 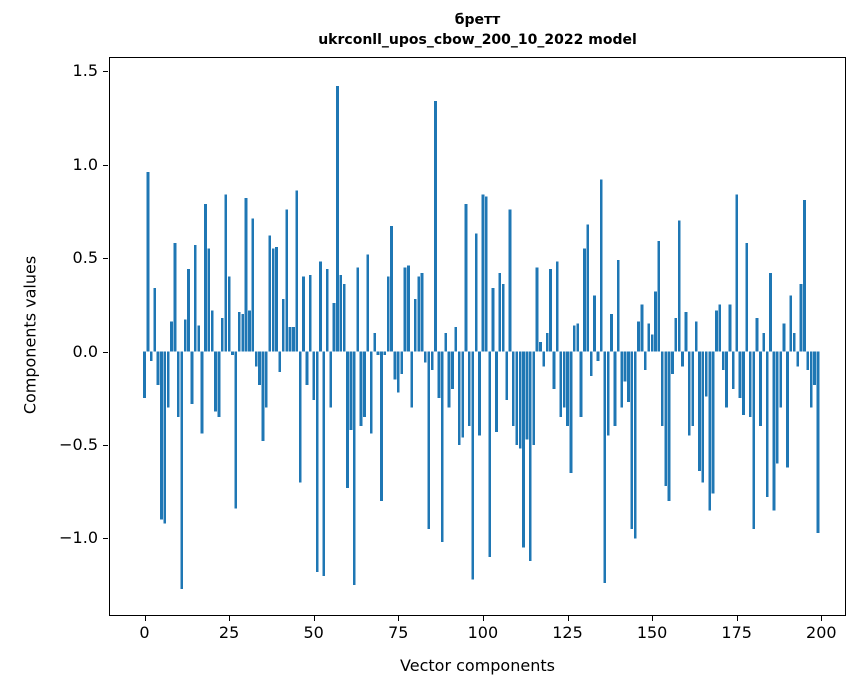 What do you see at coordinates (477, 665) in the screenshot?
I see `x-axis-label: Vector components` at bounding box center [477, 665].